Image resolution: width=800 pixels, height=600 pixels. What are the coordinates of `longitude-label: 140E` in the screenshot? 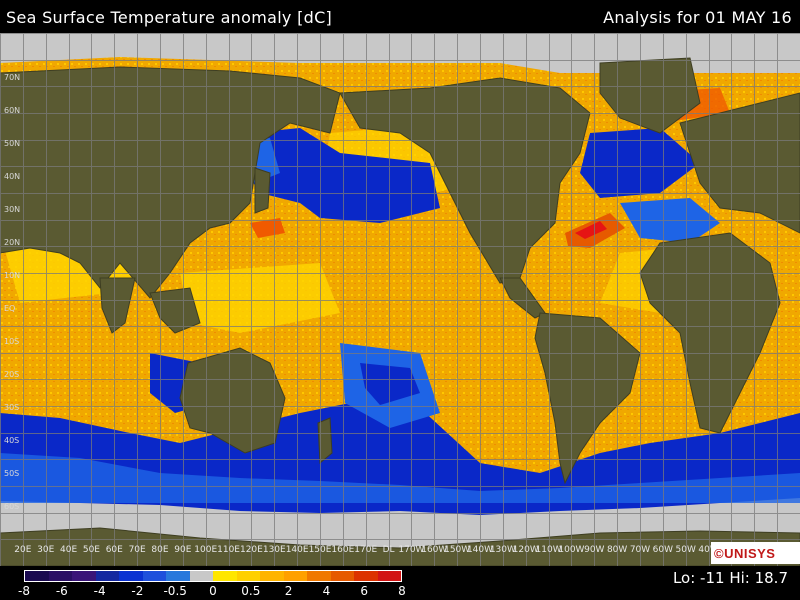 It's located at (297, 550).